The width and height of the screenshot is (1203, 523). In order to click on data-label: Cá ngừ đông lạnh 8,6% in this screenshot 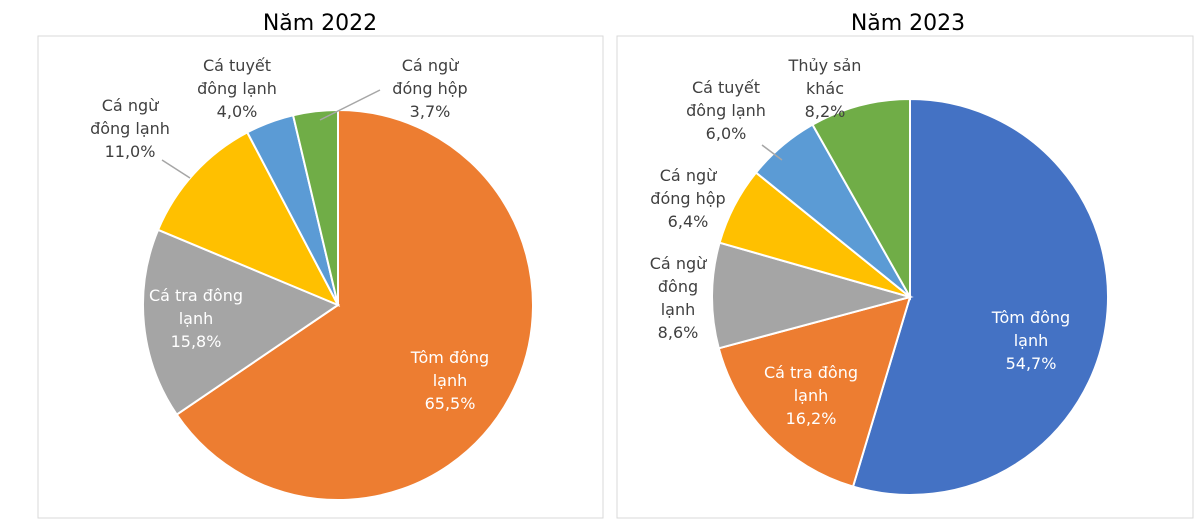, I will do `click(678, 298)`.